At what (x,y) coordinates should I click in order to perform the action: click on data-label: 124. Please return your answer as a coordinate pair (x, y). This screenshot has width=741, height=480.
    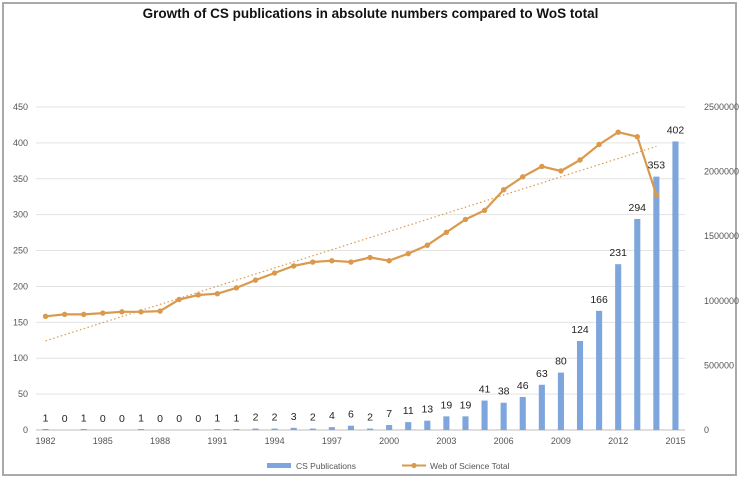
    Looking at the image, I should click on (580, 330).